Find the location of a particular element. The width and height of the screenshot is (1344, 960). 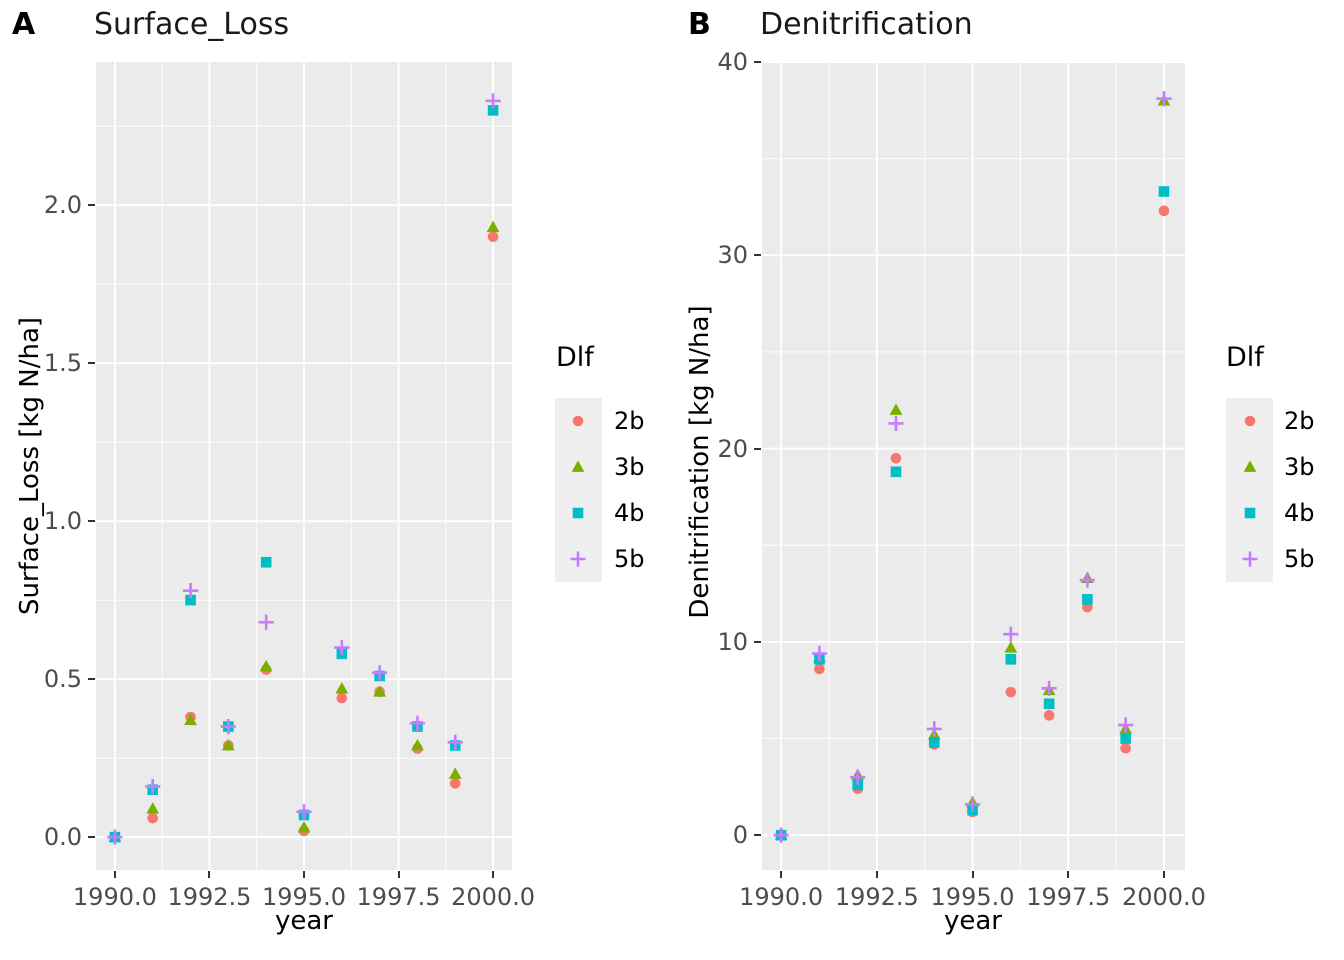

panel-tag-b: B is located at coordinates (699, 24).